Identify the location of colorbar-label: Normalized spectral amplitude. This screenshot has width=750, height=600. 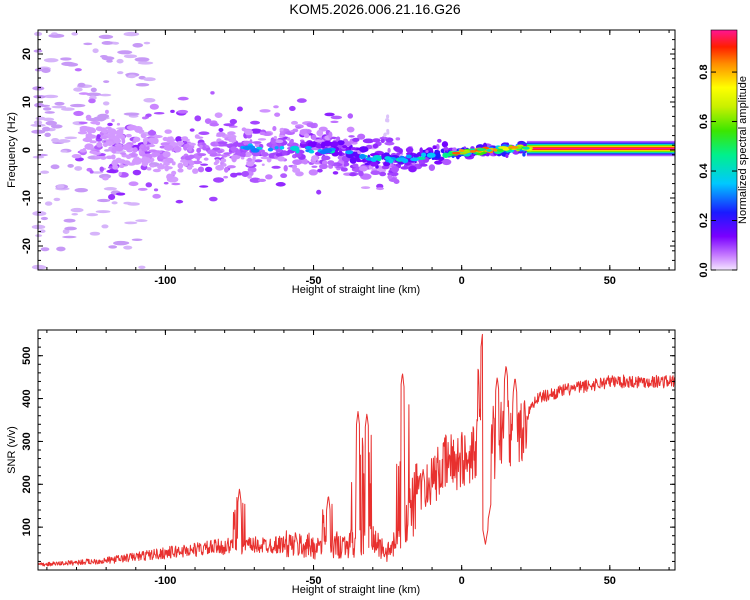
(743, 150).